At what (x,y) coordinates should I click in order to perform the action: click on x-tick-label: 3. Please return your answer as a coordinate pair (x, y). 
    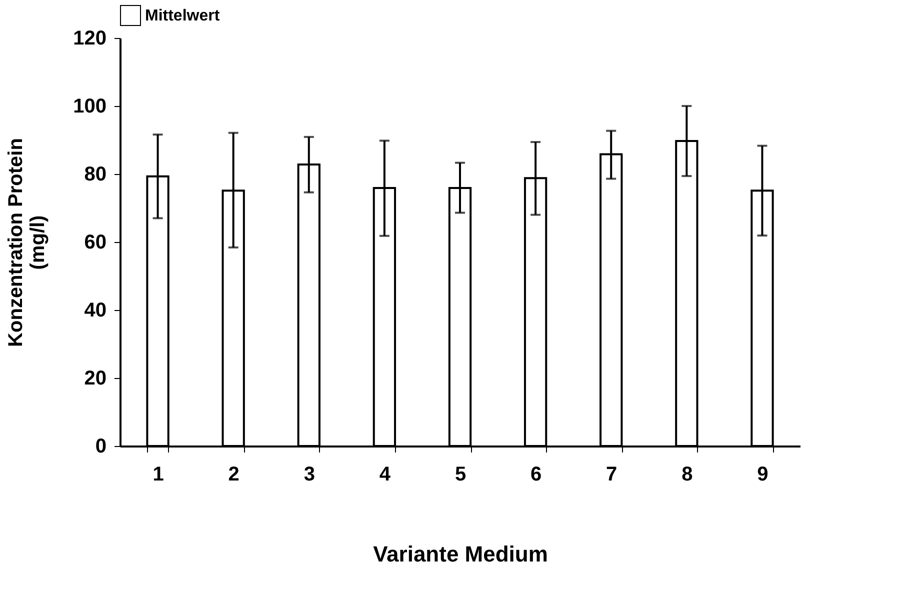
    Looking at the image, I should click on (309, 475).